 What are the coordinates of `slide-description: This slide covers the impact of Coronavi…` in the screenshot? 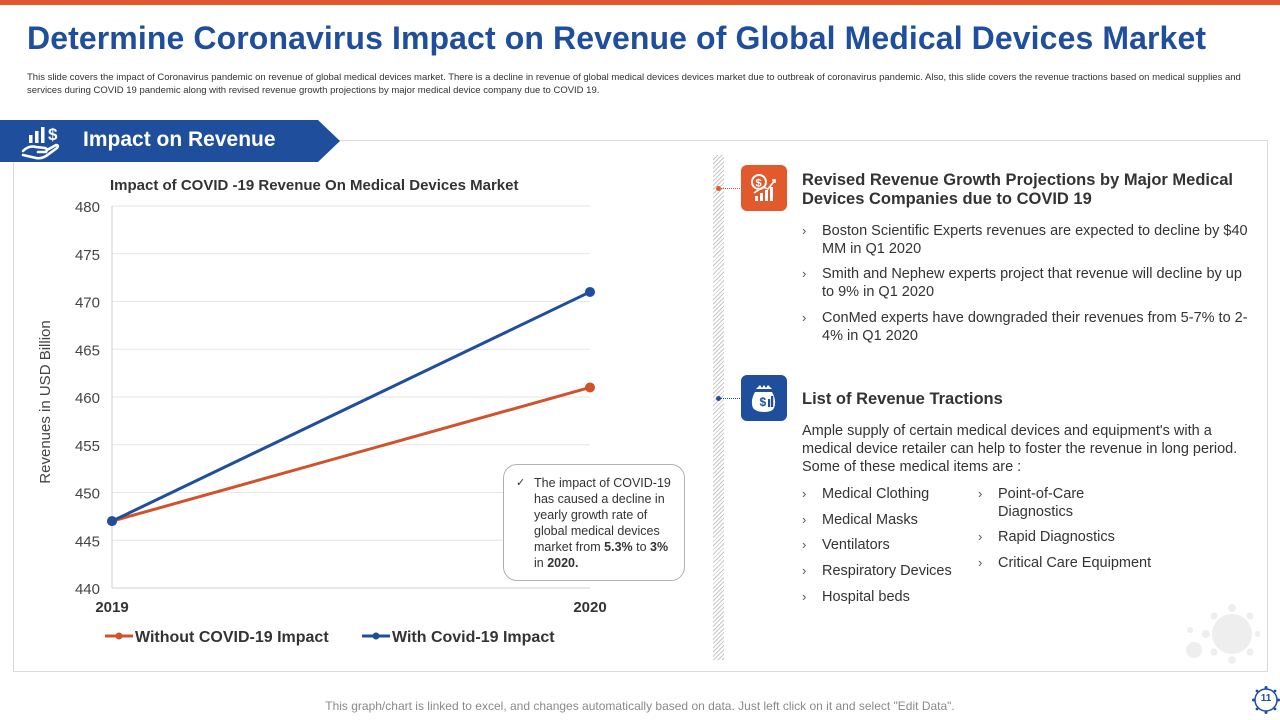 It's located at (634, 84).